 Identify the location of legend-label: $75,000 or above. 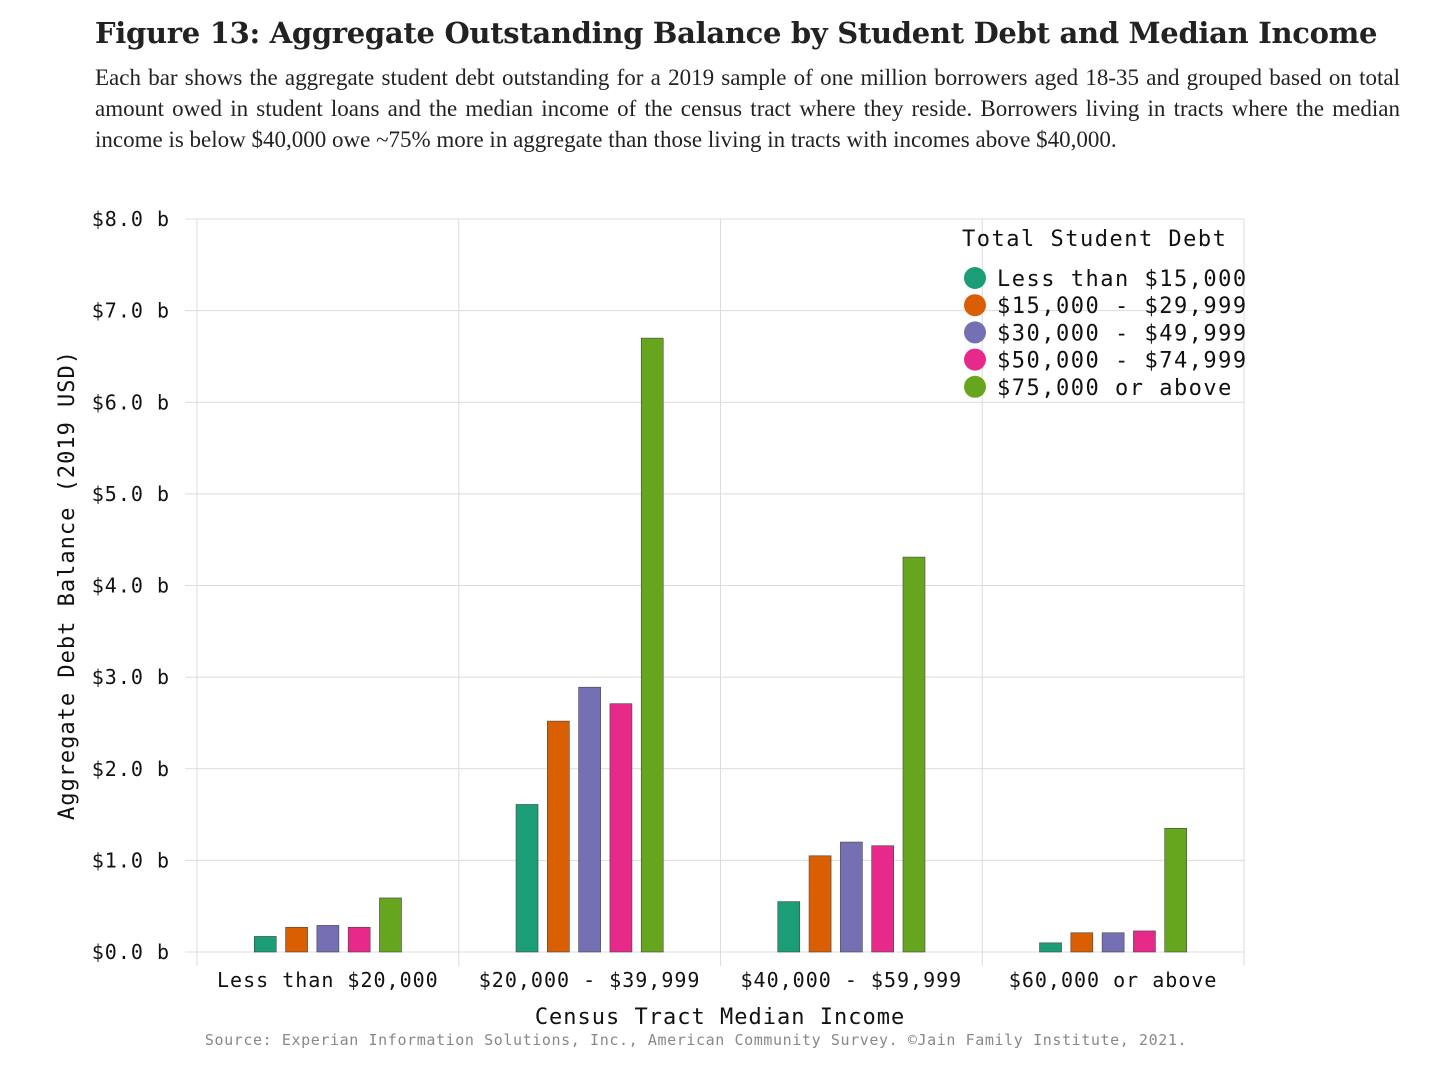
(1115, 388).